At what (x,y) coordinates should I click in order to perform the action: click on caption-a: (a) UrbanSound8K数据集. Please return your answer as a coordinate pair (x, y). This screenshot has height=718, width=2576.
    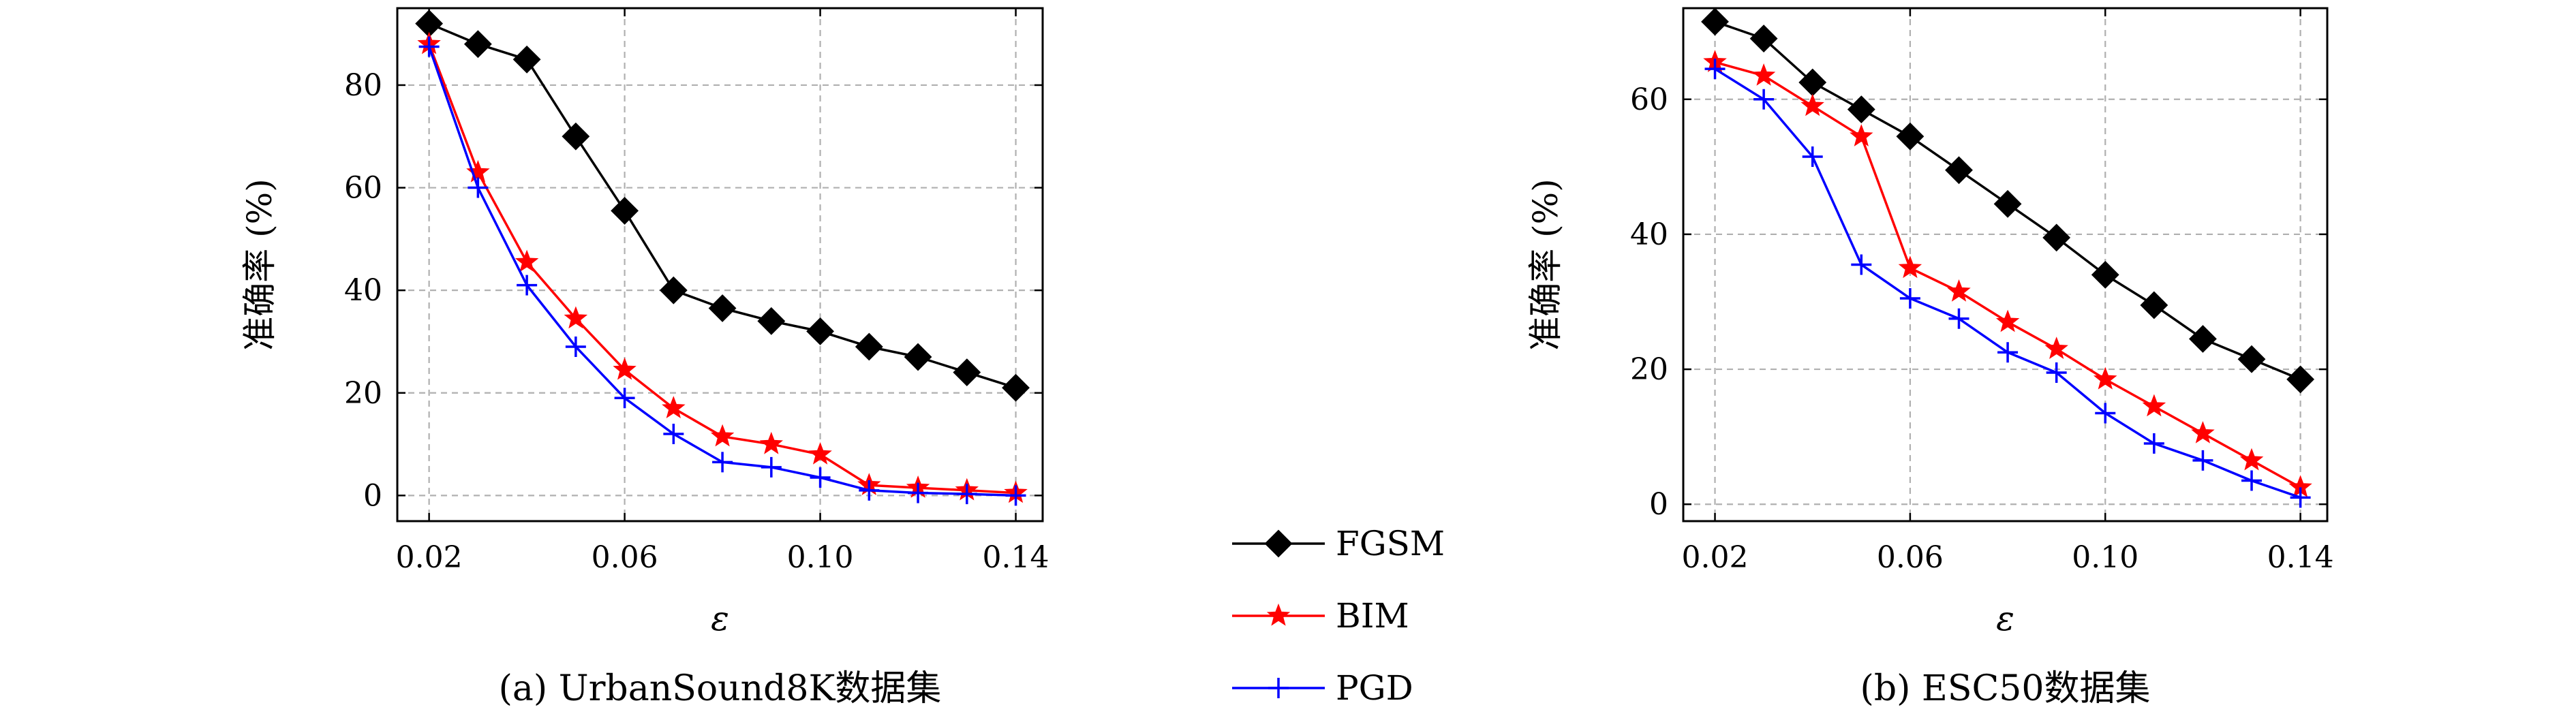
    Looking at the image, I should click on (720, 688).